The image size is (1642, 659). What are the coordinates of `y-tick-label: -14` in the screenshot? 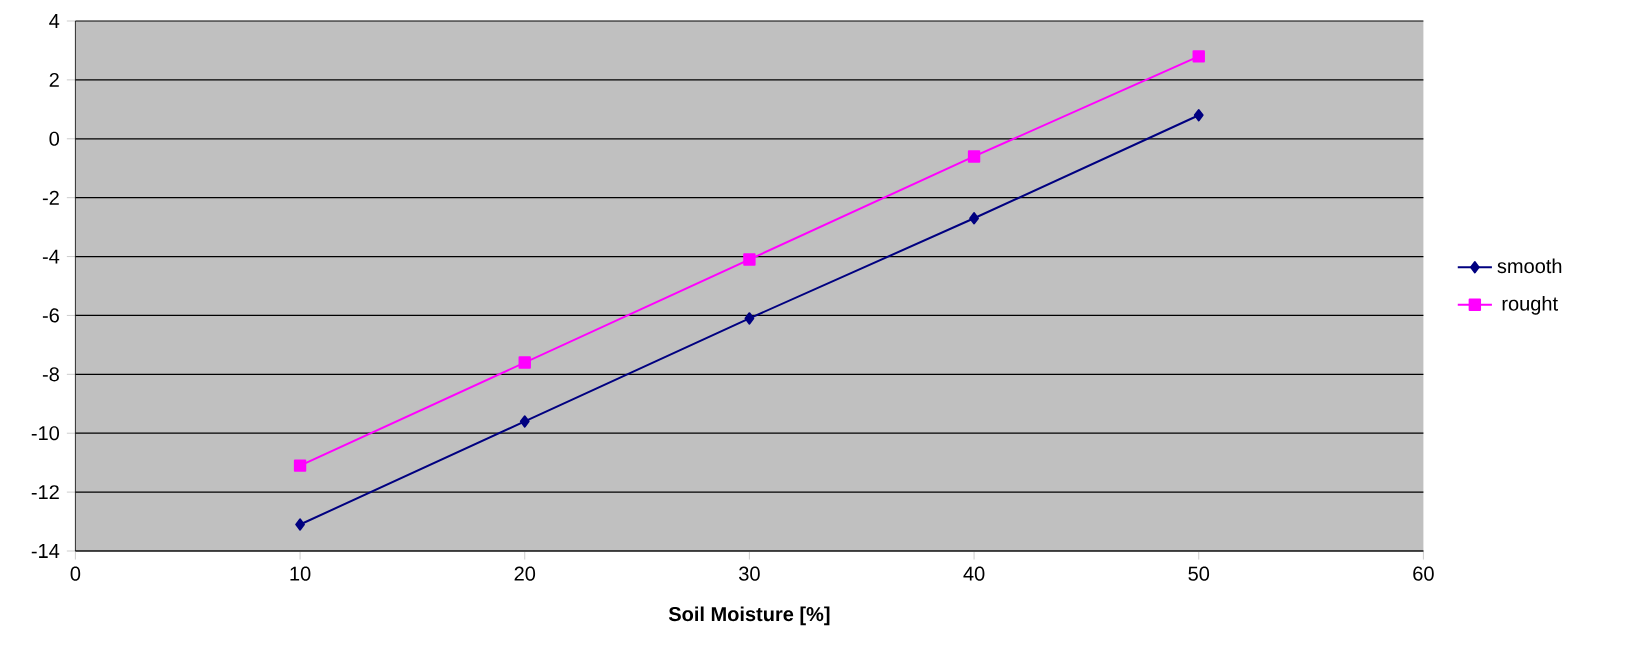 It's located at (45, 551).